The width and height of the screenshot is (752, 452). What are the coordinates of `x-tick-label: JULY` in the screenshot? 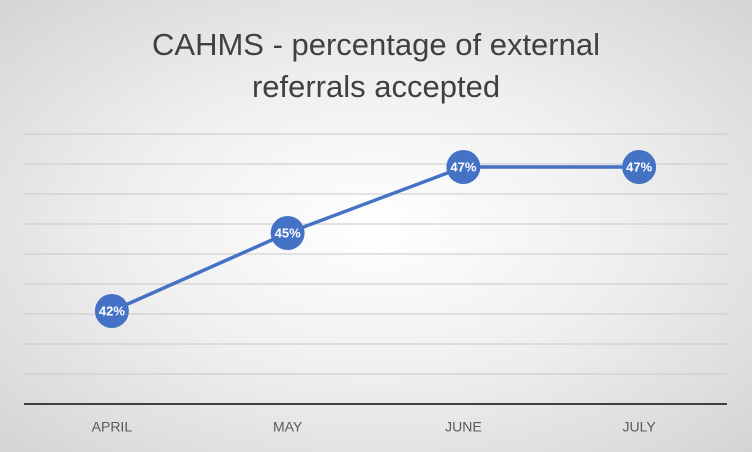 It's located at (640, 427).